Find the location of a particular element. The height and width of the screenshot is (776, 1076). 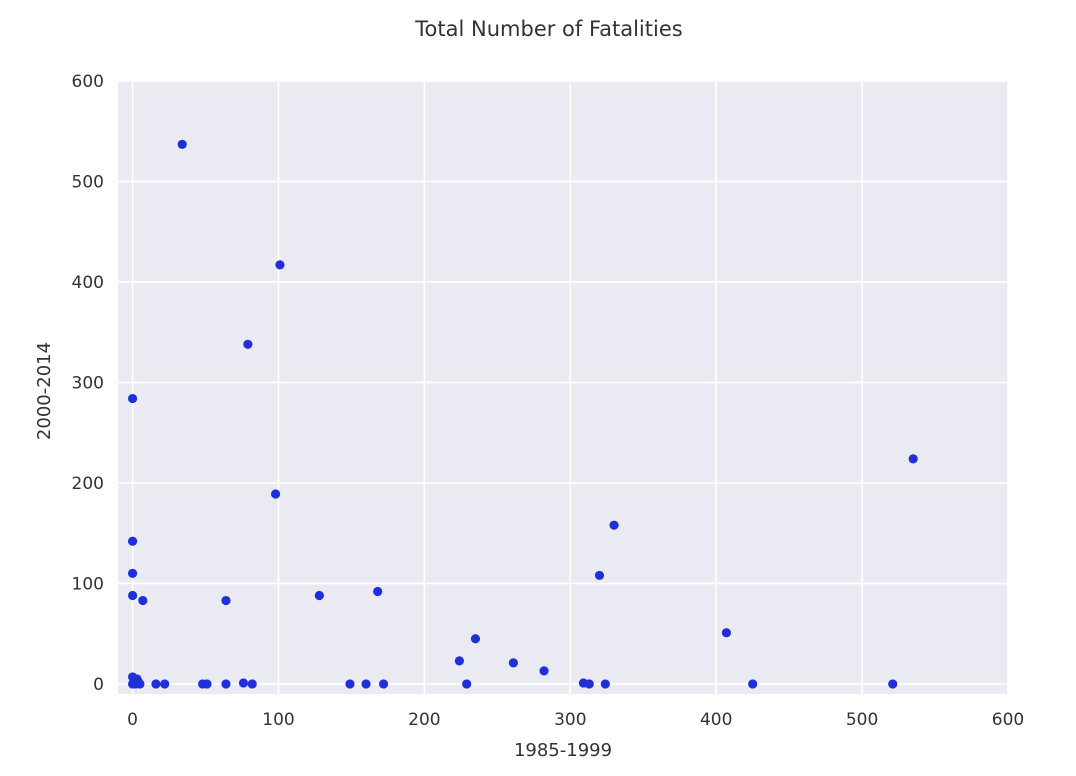

x-tick-label: 600 is located at coordinates (1008, 720).